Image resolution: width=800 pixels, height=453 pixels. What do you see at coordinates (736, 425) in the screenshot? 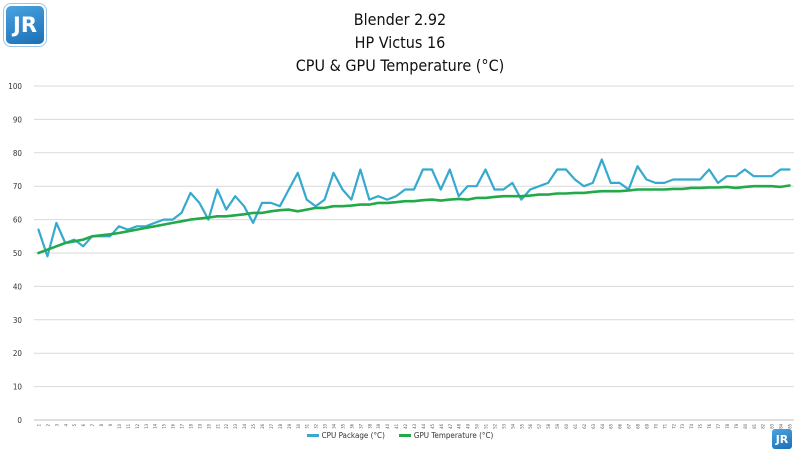
I see `x-tick-label: 79` at bounding box center [736, 425].